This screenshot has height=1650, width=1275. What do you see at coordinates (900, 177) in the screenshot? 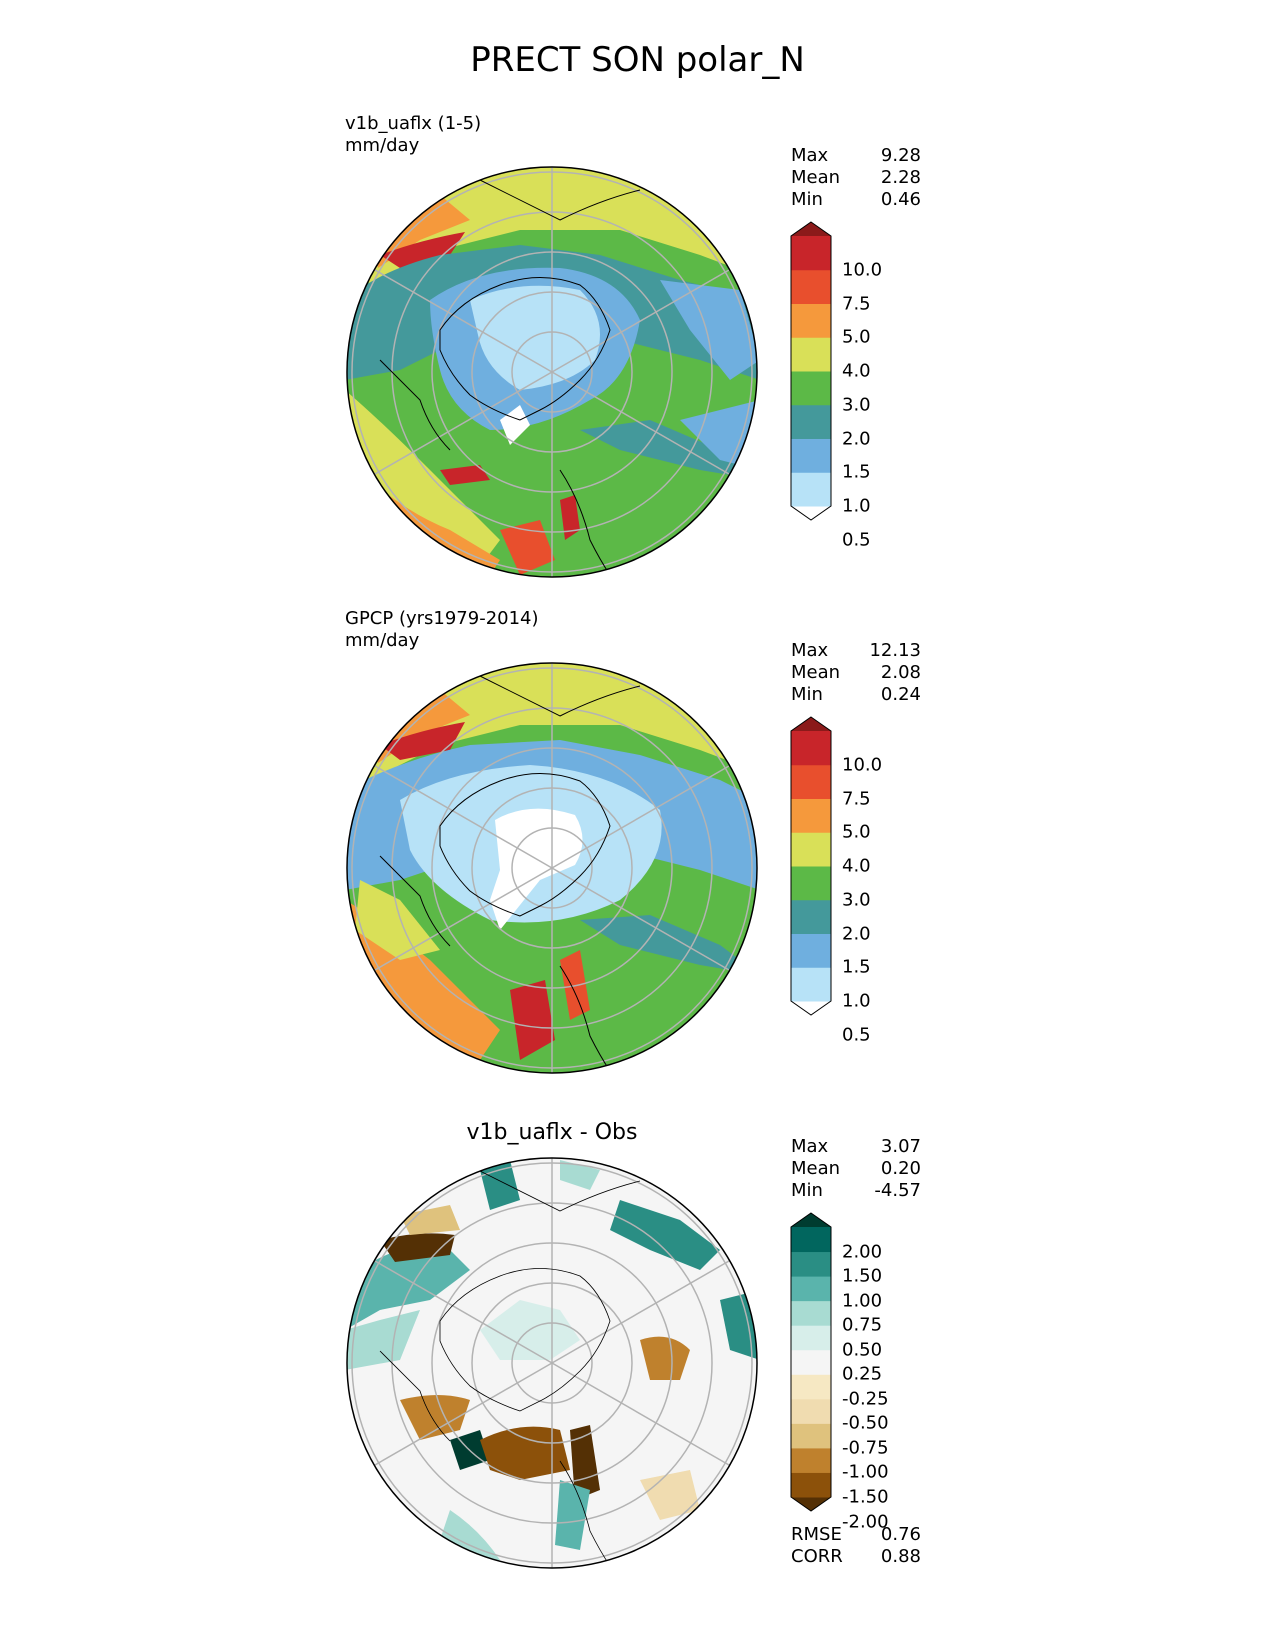
I see `stat-value: 2.28` at bounding box center [900, 177].